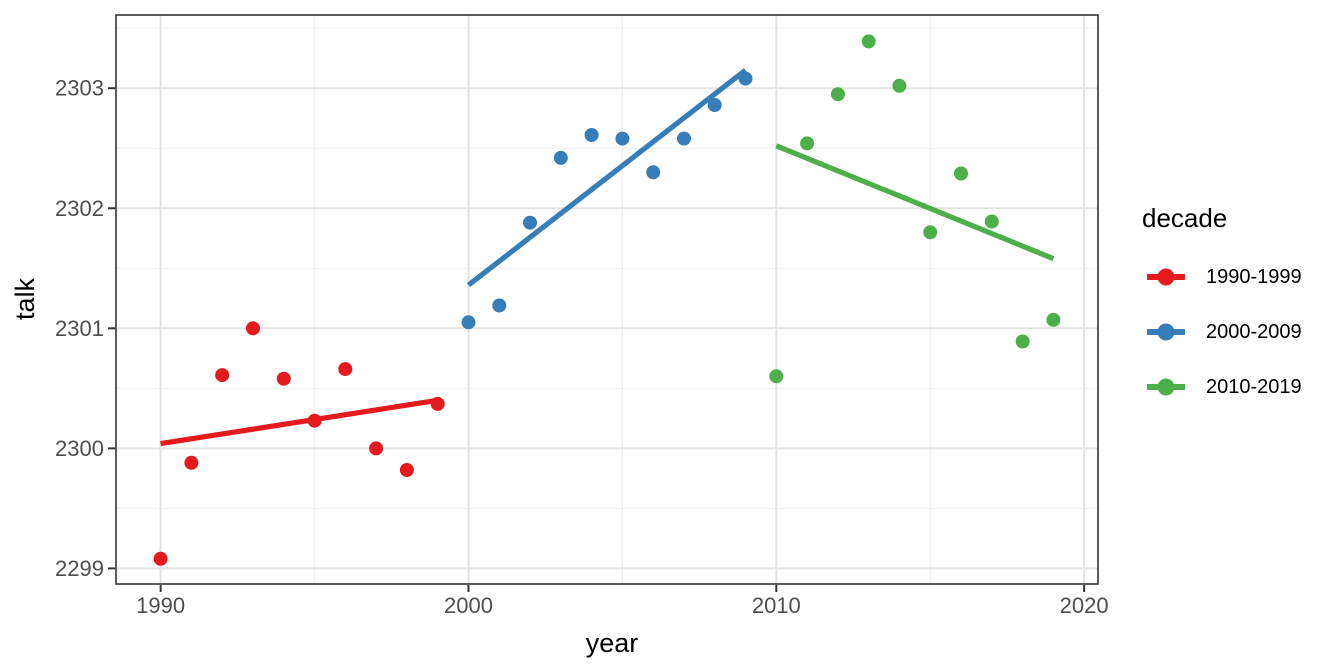 Image resolution: width=1344 pixels, height=672 pixels. I want to click on series-2000-2009, so click(607, 199).